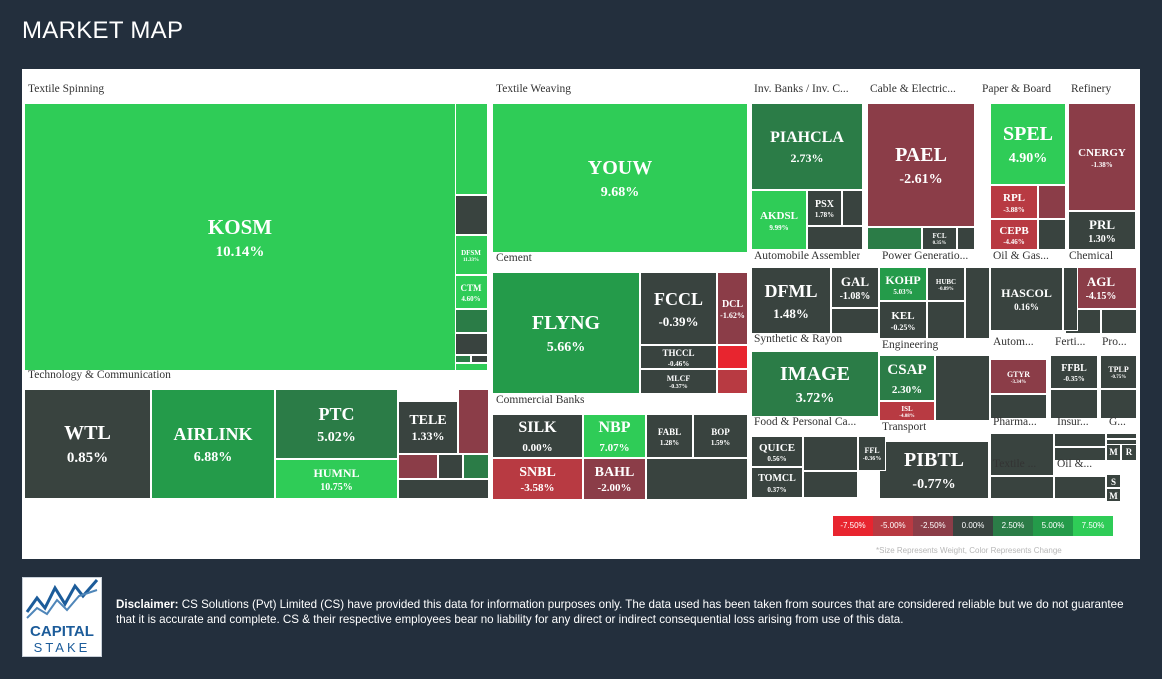 The height and width of the screenshot is (679, 1162). I want to click on stock-tile: SILK 0.00%, so click(537, 436).